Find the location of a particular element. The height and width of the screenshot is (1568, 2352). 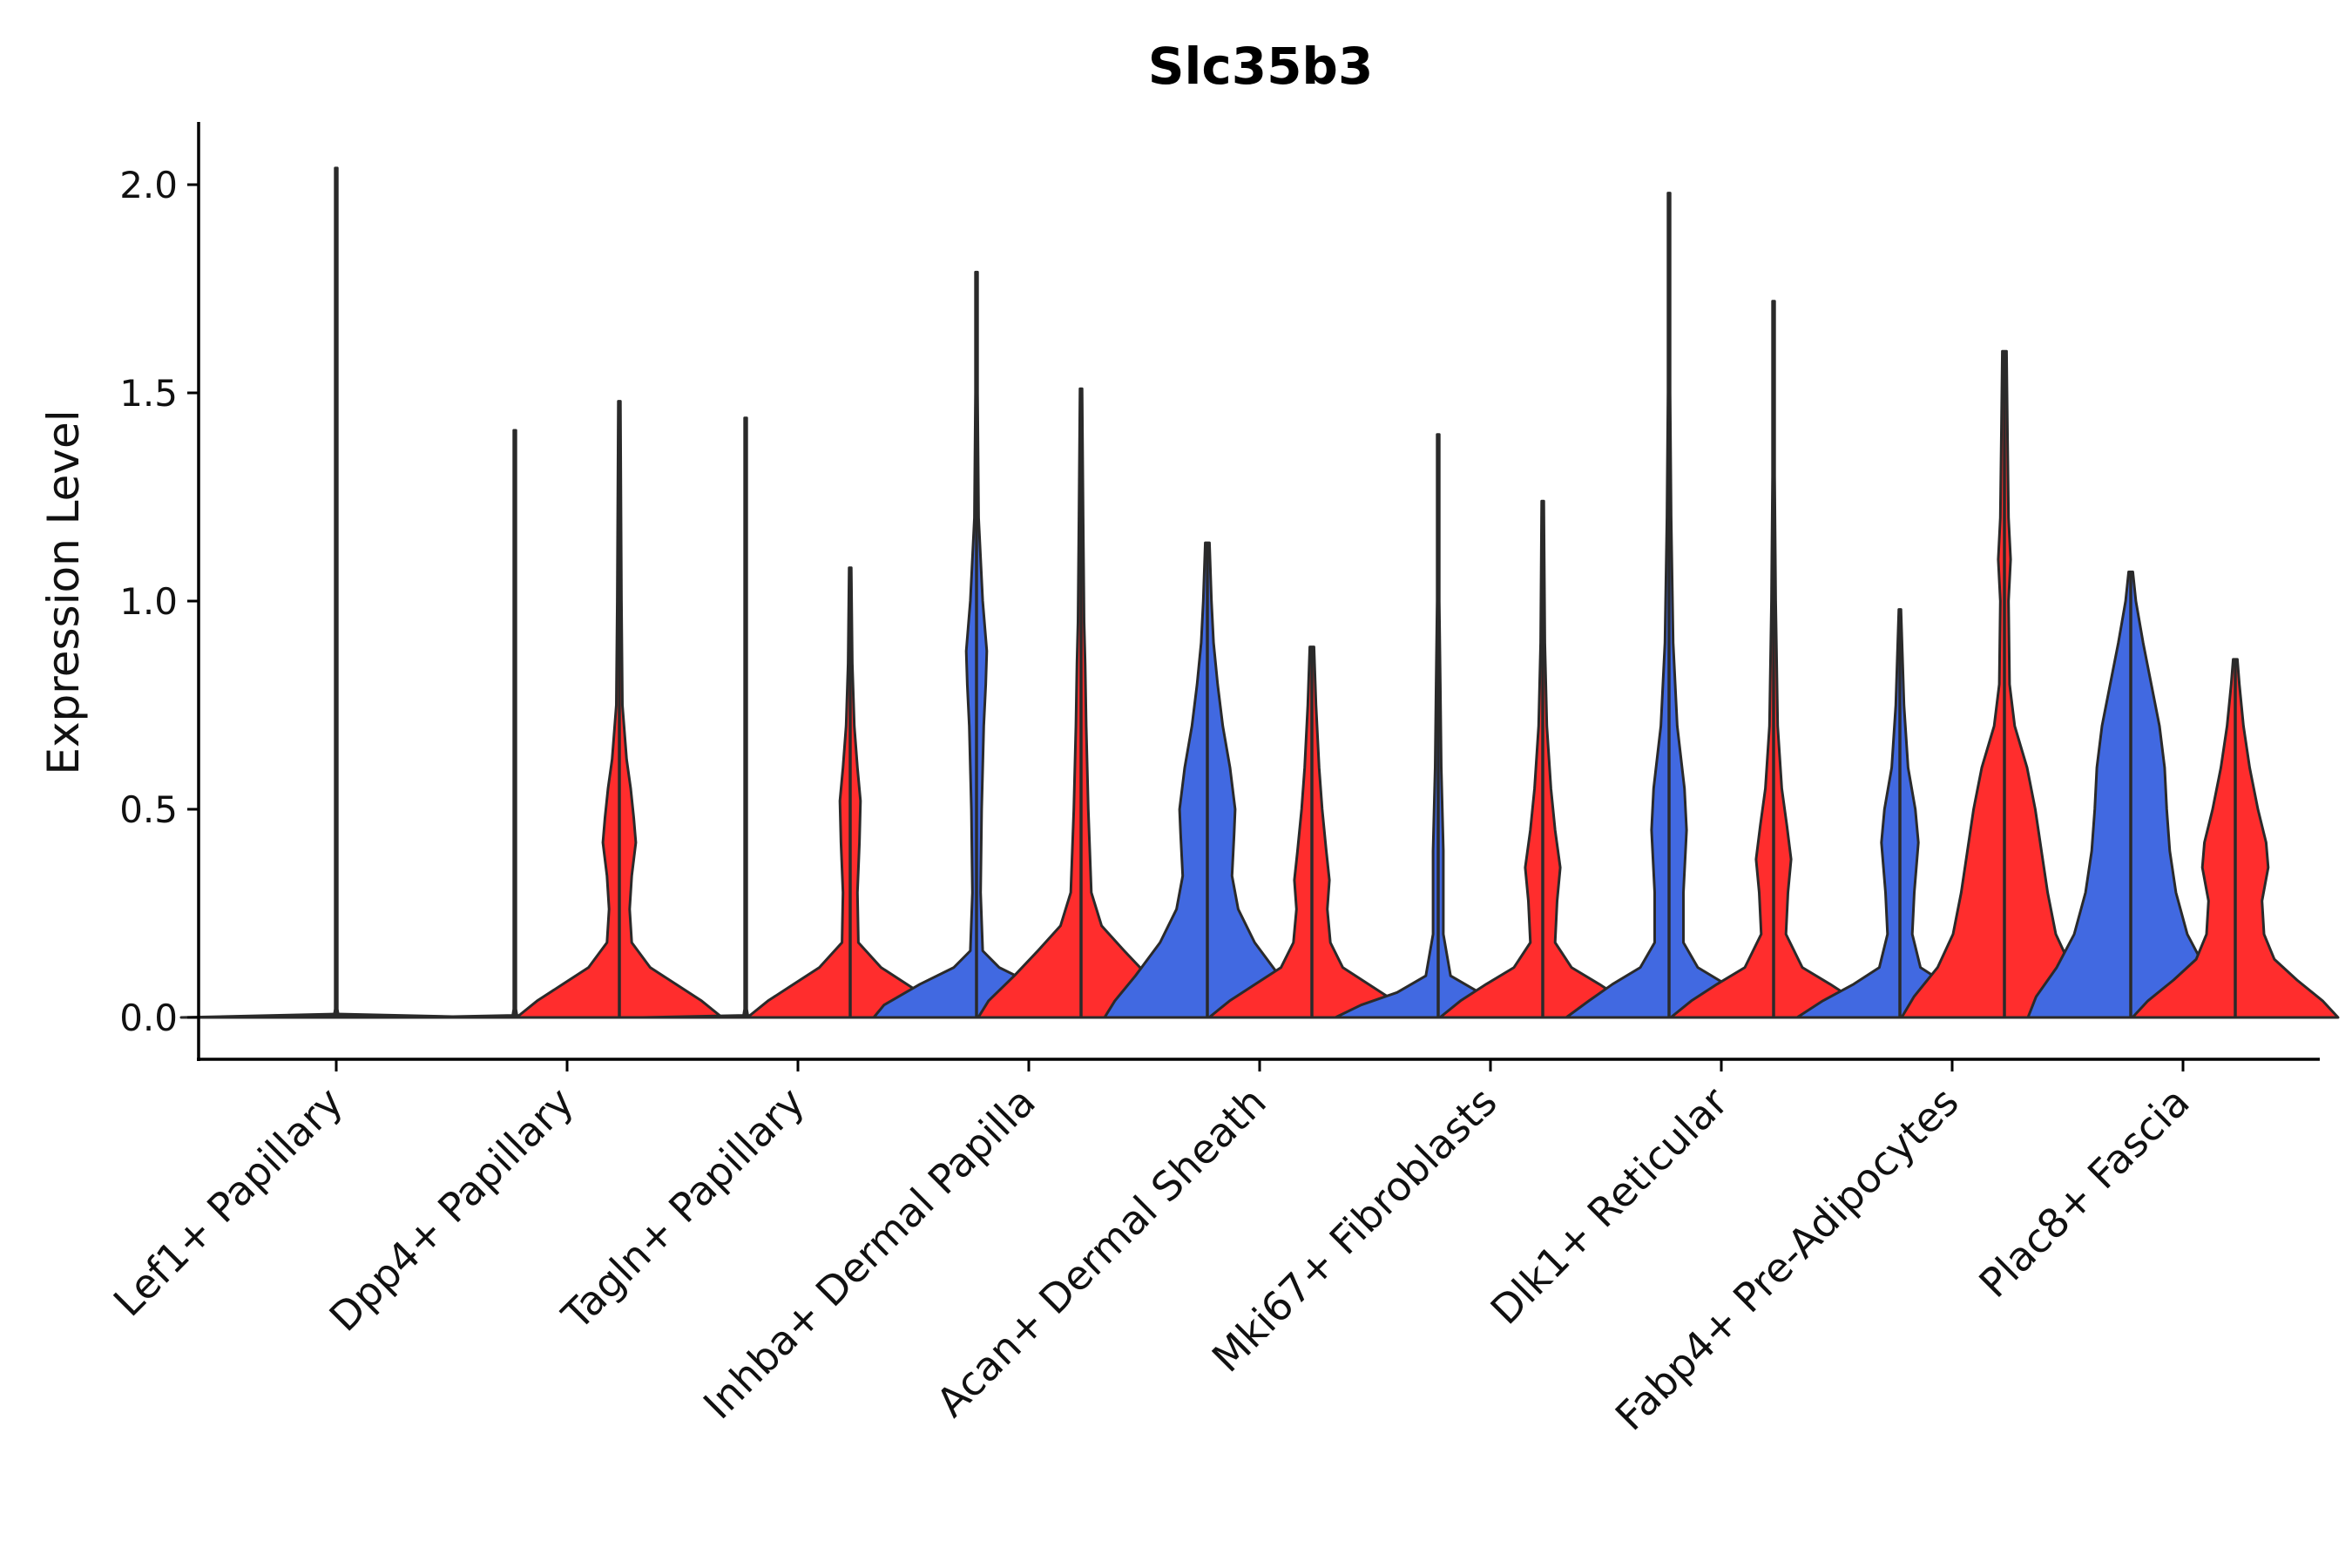

y-tick-label: 1.0 is located at coordinates (148, 601).